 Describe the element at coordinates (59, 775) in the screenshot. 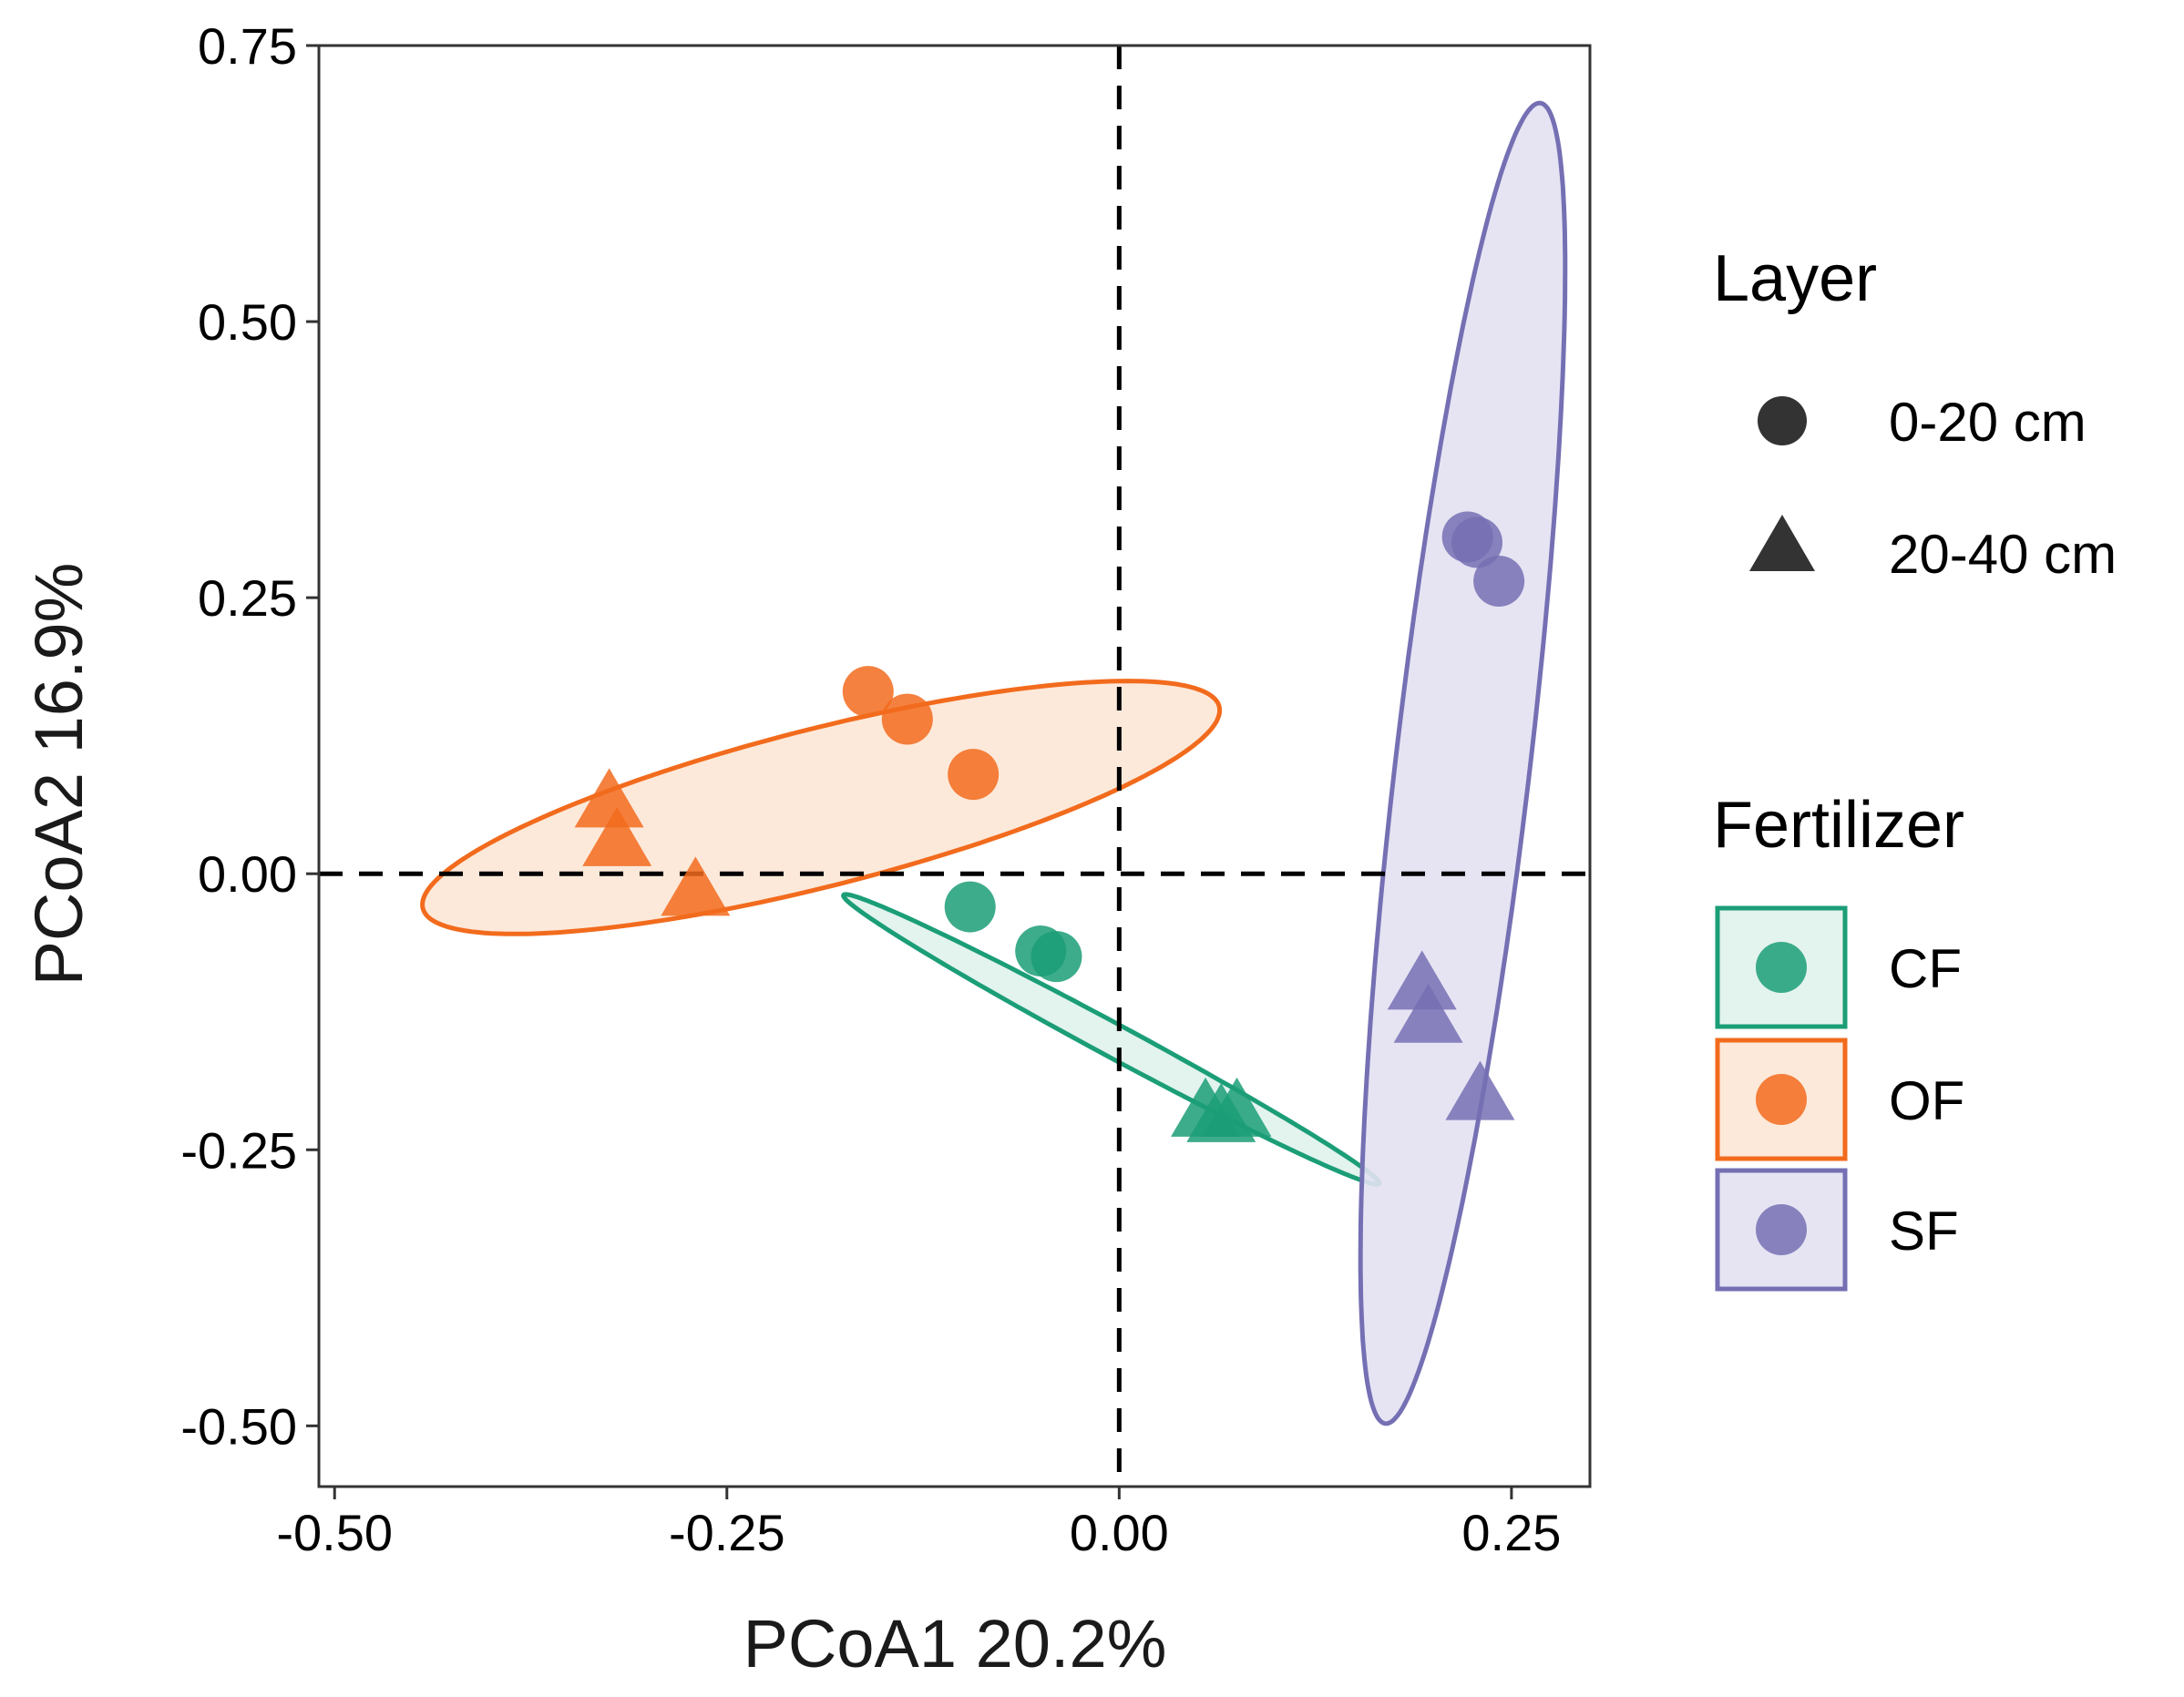

I see `y-axis-title: PCoA2 16.9%` at that location.